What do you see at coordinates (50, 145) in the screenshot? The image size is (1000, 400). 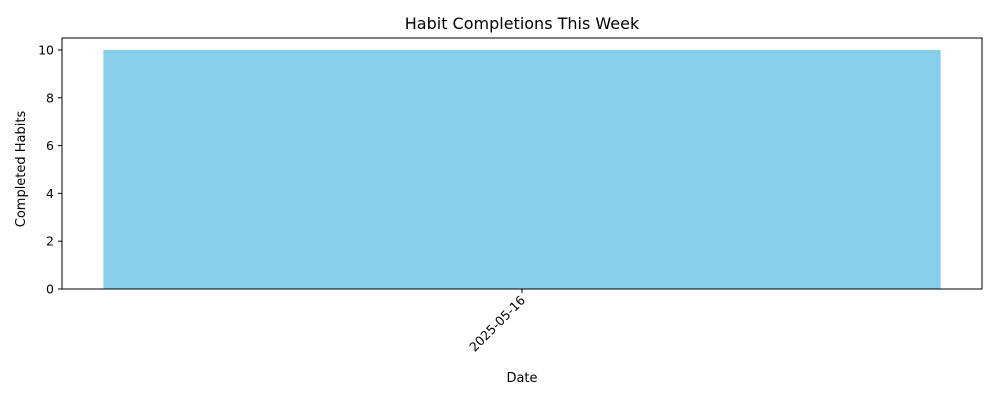 I see `y-tick-label: 6` at bounding box center [50, 145].